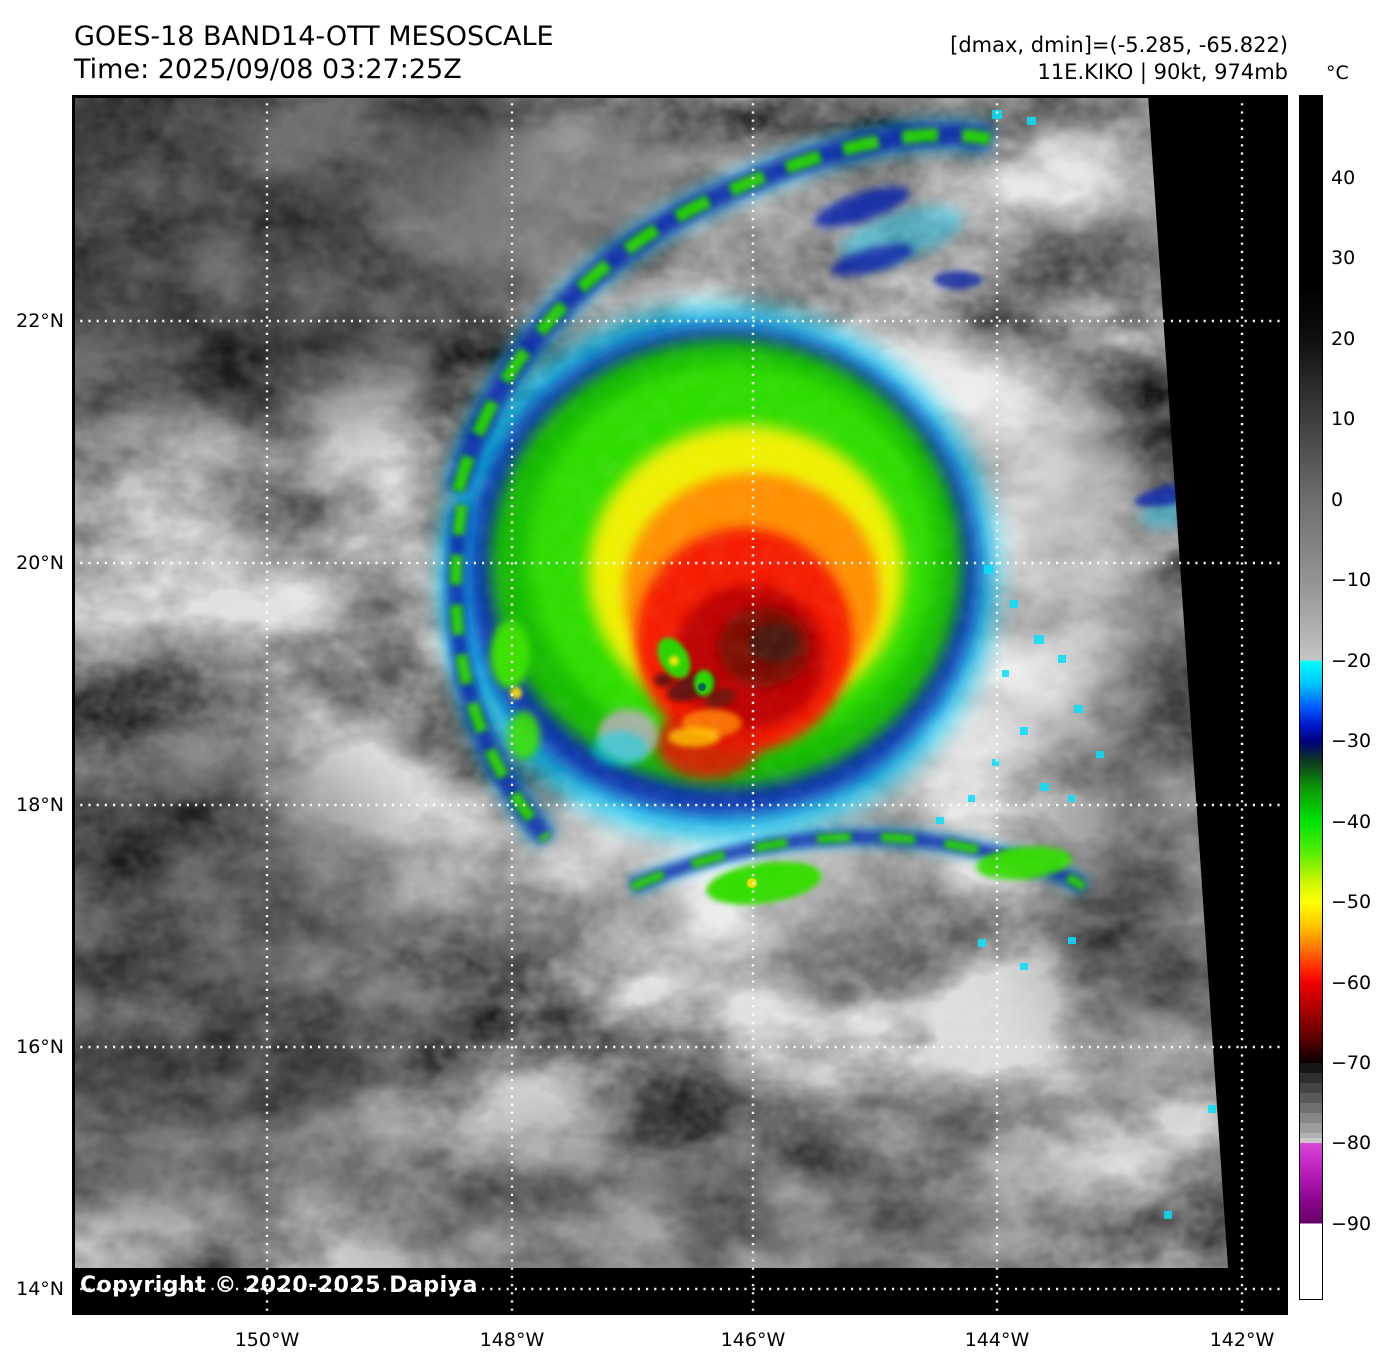  Describe the element at coordinates (40, 1289) in the screenshot. I see `lat-tick-label: 14°N` at that location.